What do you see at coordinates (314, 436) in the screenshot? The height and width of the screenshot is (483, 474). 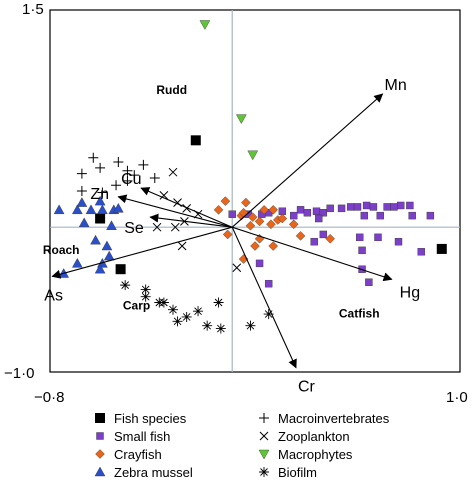 I see `legend-label-zooplankton: Zooplankton` at bounding box center [314, 436].